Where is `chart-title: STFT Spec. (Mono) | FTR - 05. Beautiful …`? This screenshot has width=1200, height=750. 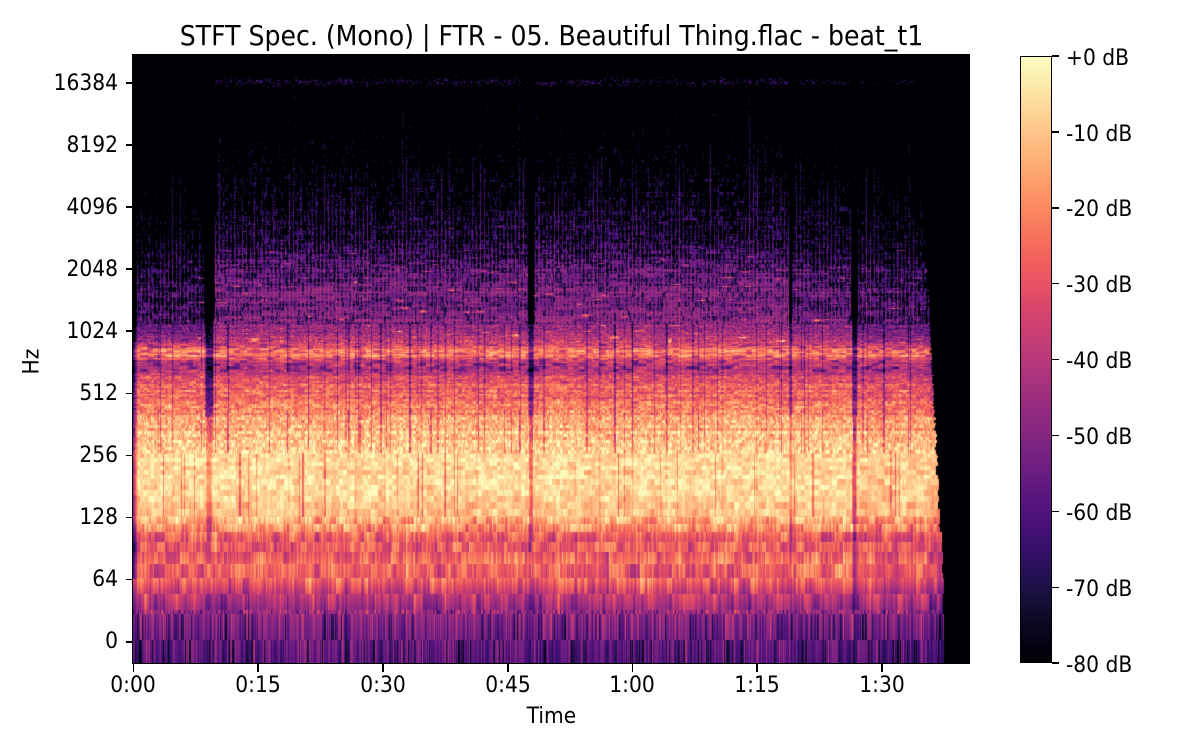
chart-title: STFT Spec. (Mono) | FTR - 05. Beautiful … is located at coordinates (551, 35).